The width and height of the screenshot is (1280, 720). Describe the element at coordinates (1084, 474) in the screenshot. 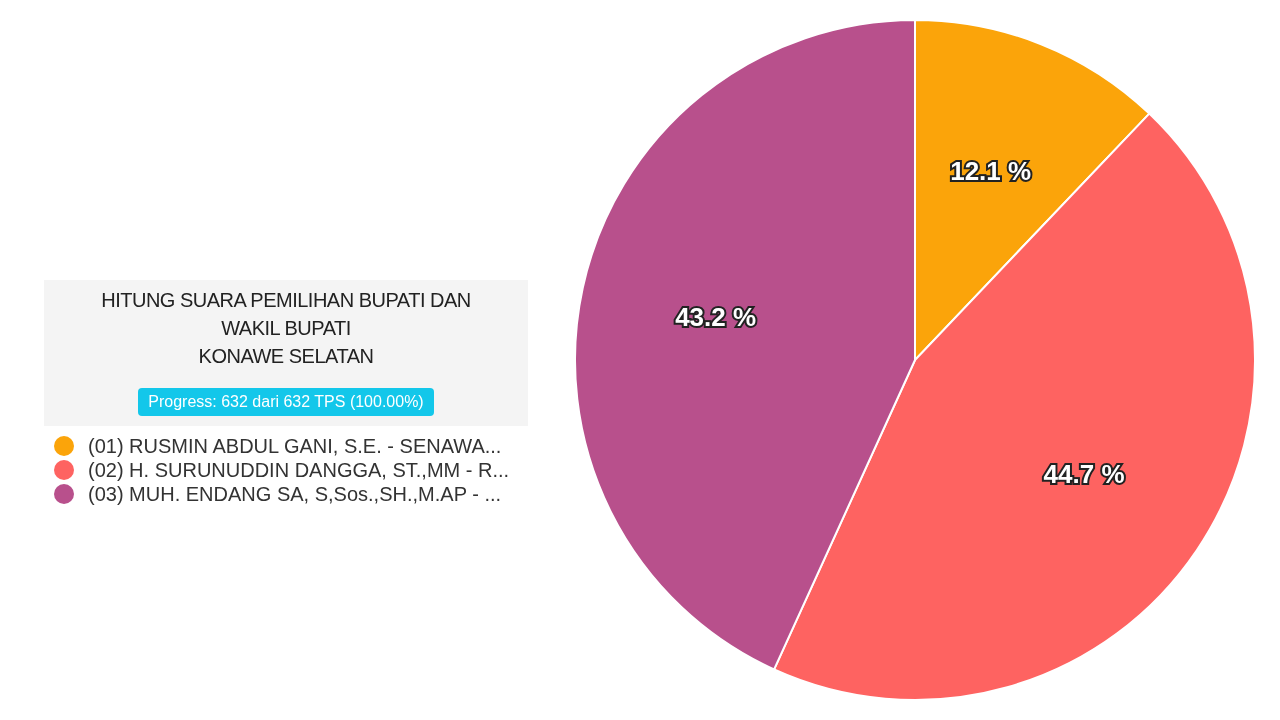

I see `data-label: 44.7 %` at that location.